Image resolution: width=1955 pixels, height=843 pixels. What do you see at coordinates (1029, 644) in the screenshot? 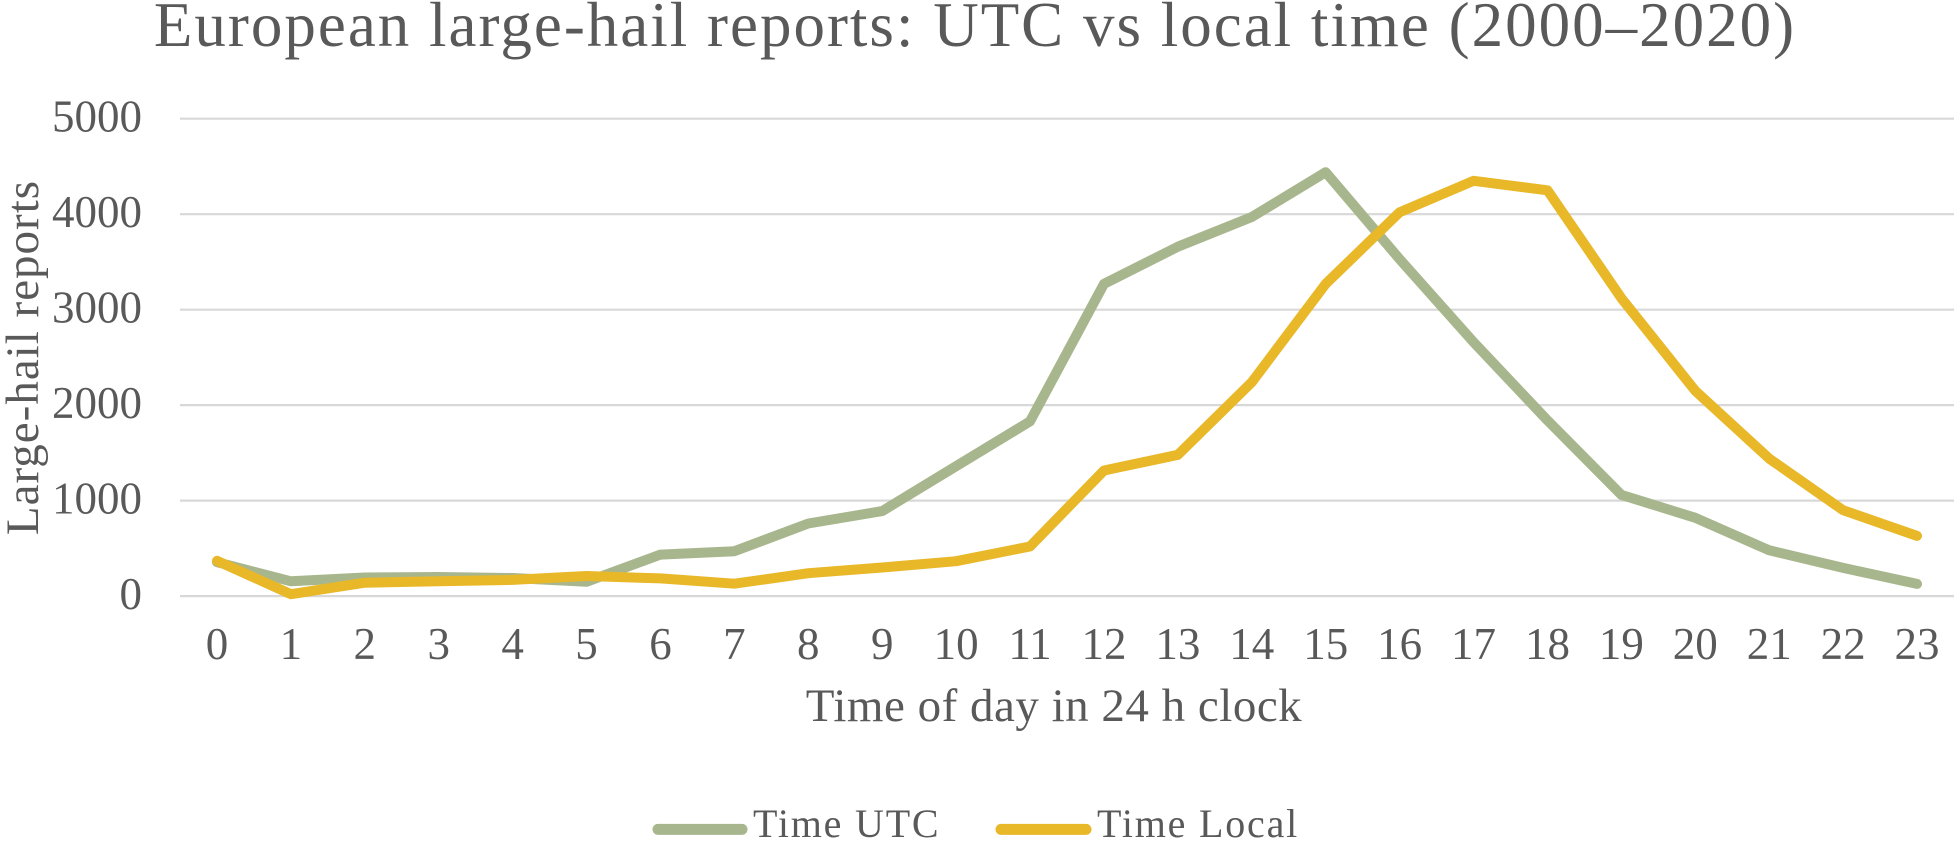
I see `svg-text: 11` at bounding box center [1029, 644].